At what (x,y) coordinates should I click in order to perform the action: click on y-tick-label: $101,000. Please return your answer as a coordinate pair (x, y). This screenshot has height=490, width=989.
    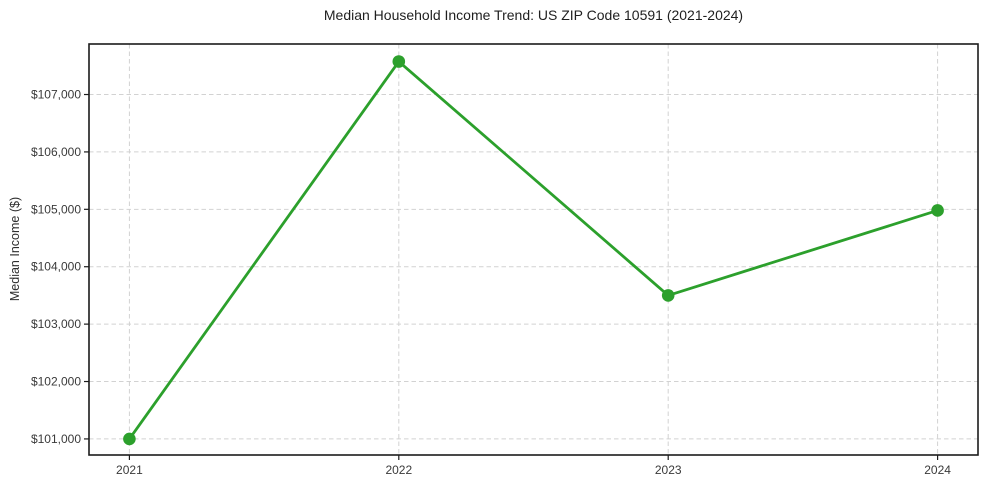
    Looking at the image, I should click on (56, 439).